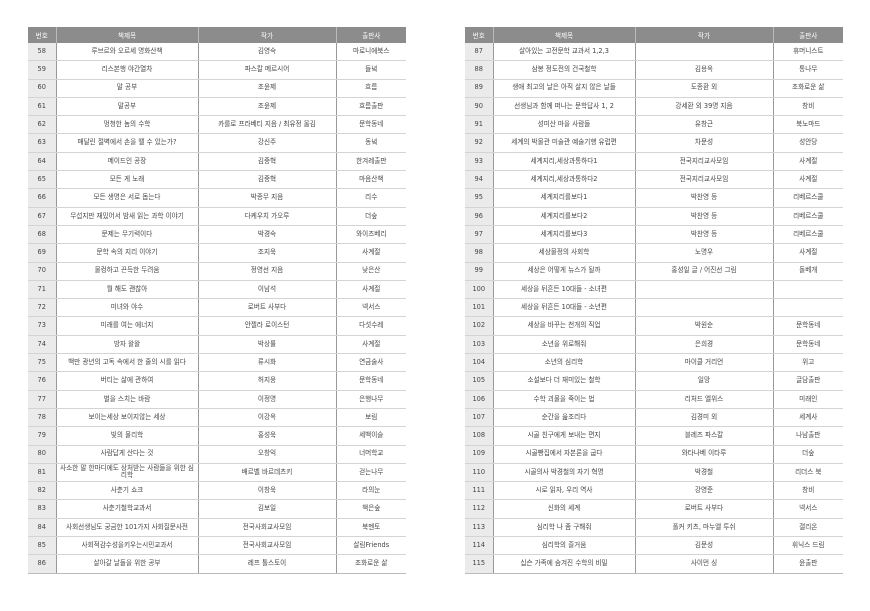 The image size is (870, 611). What do you see at coordinates (654, 345) in the screenshot?
I see `table-row: 103 소년을 위로해줘 은희경 문학동네` at bounding box center [654, 345].